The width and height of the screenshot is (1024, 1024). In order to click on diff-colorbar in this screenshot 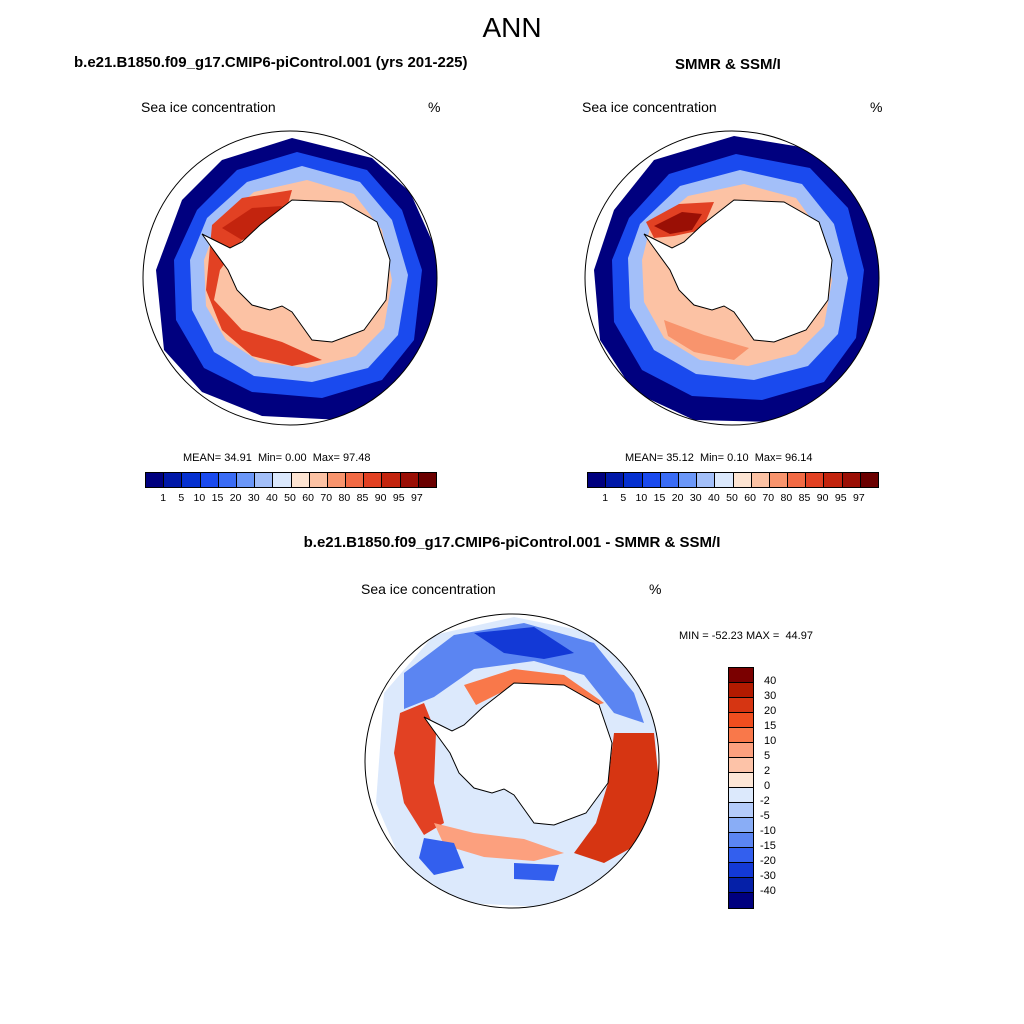, I will do `click(741, 788)`.